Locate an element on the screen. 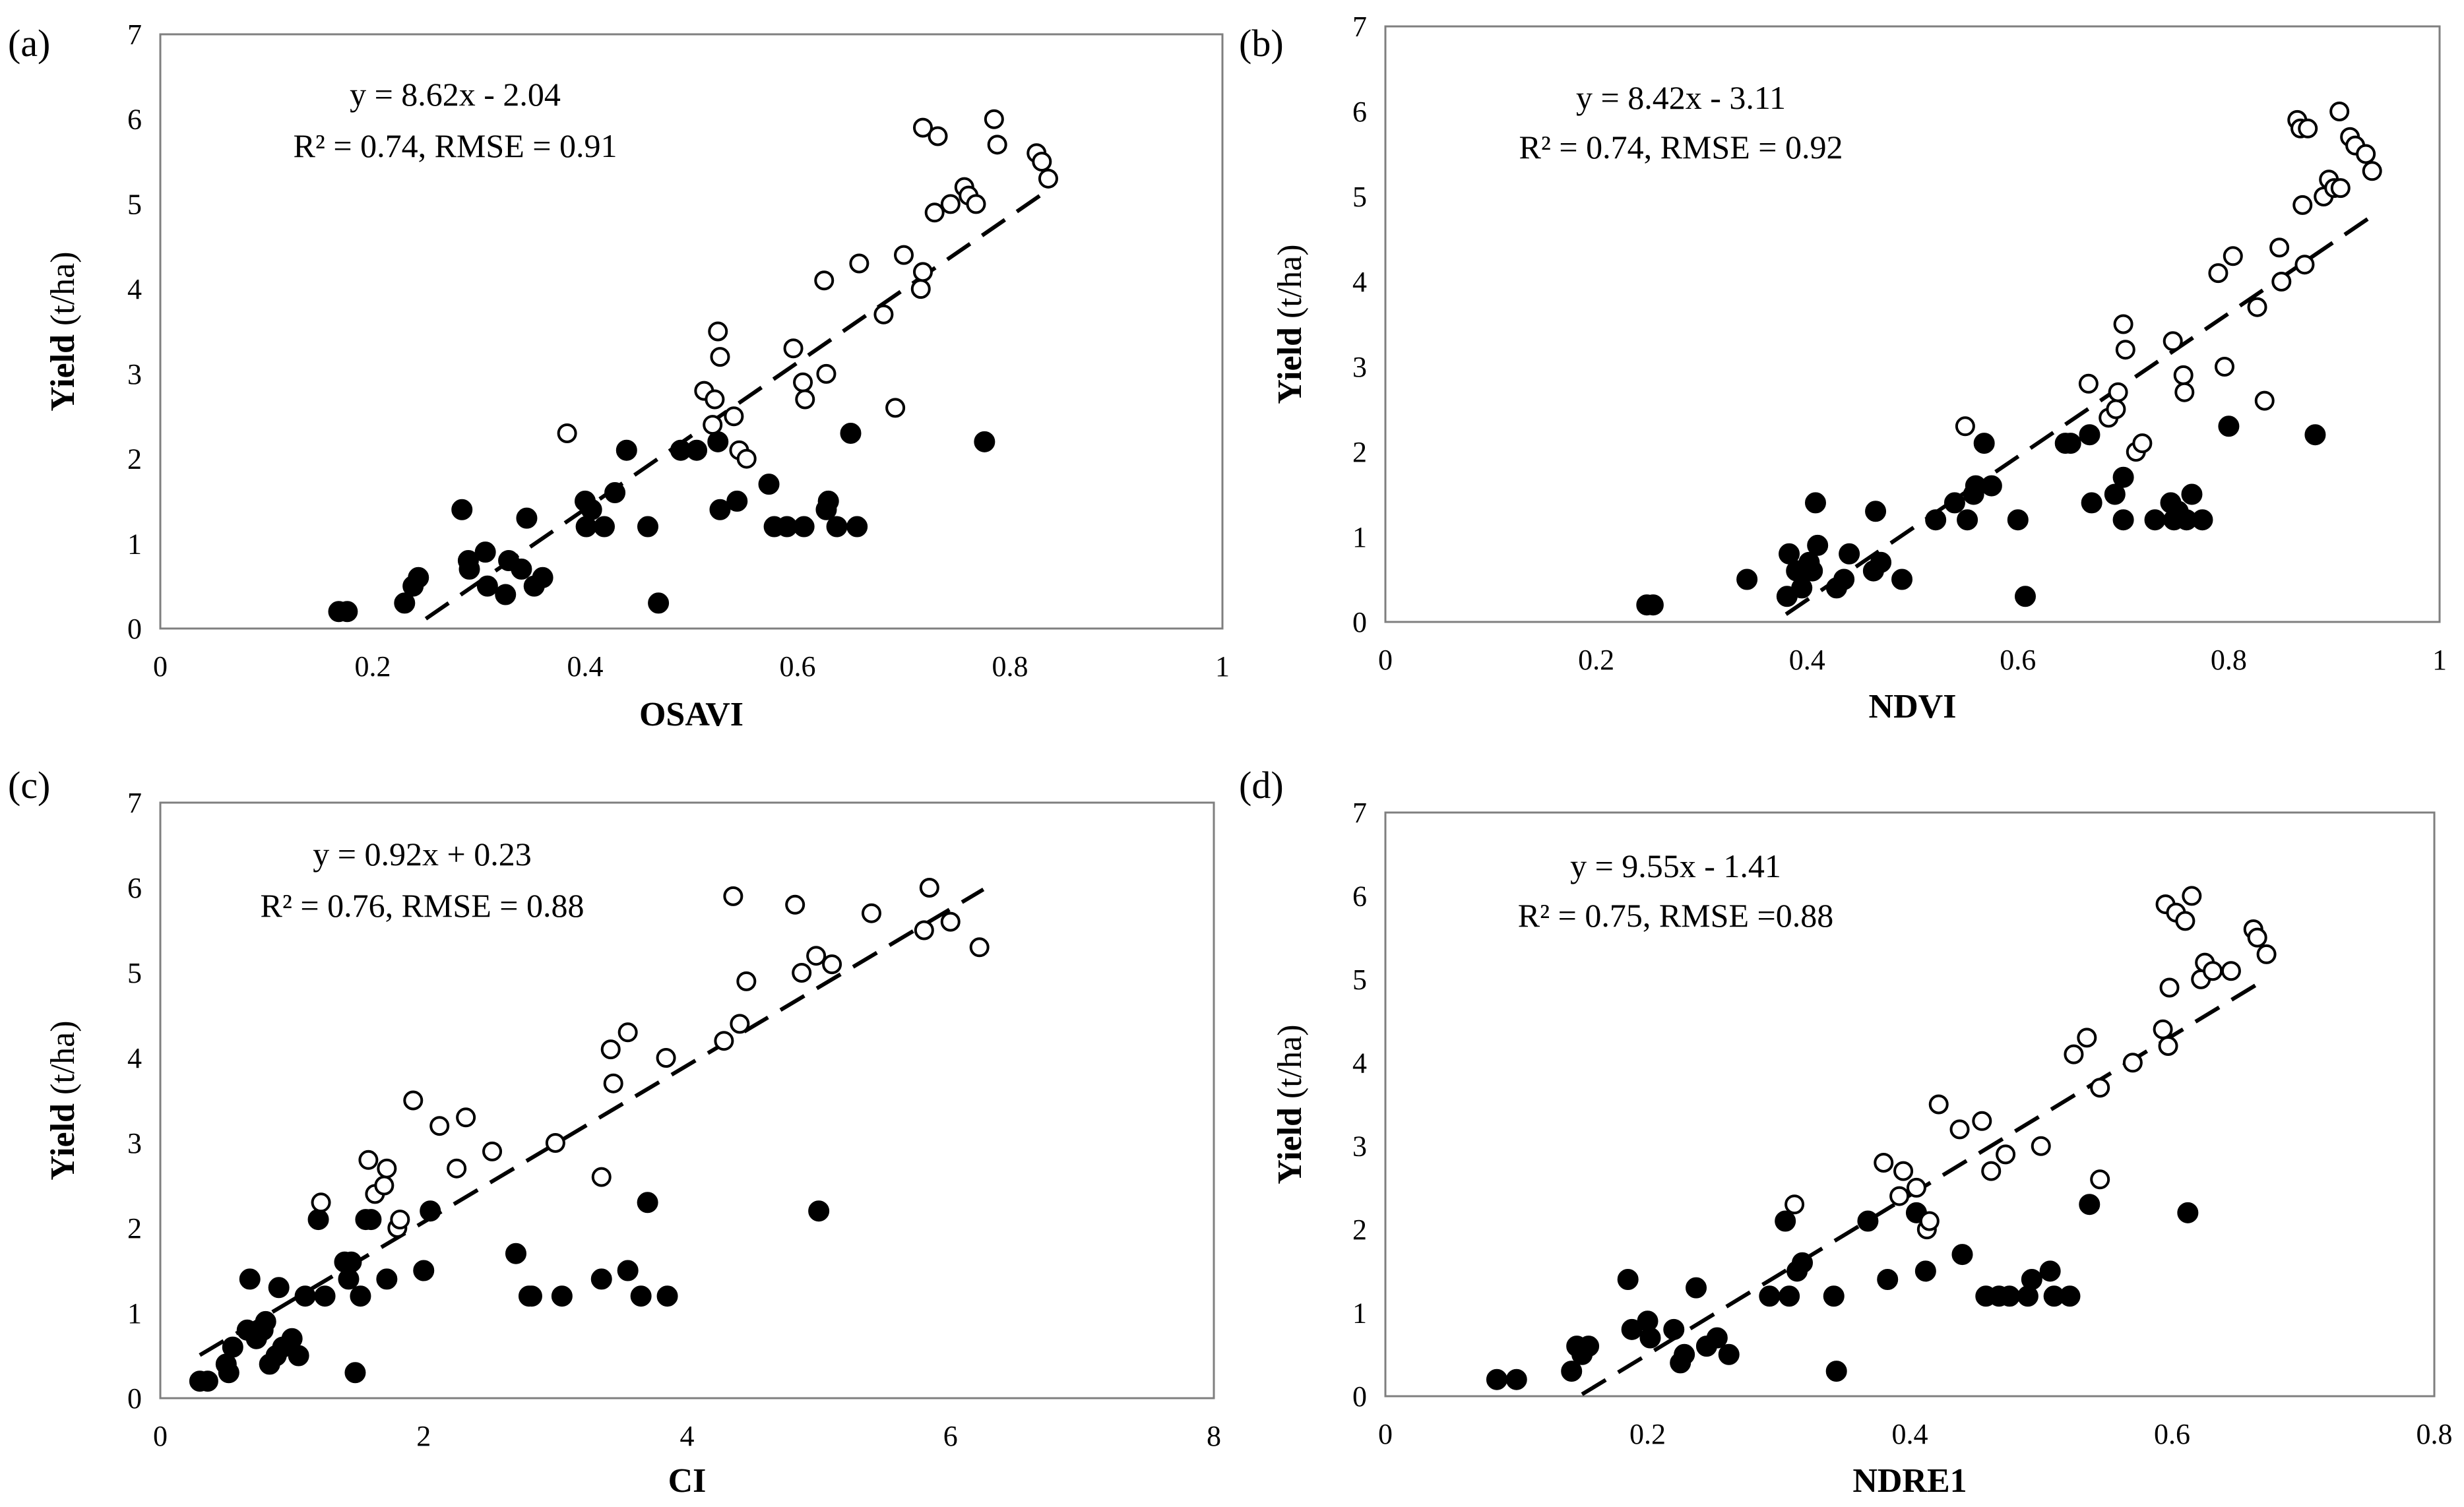  y-tick-label: 7 is located at coordinates (134, 34).